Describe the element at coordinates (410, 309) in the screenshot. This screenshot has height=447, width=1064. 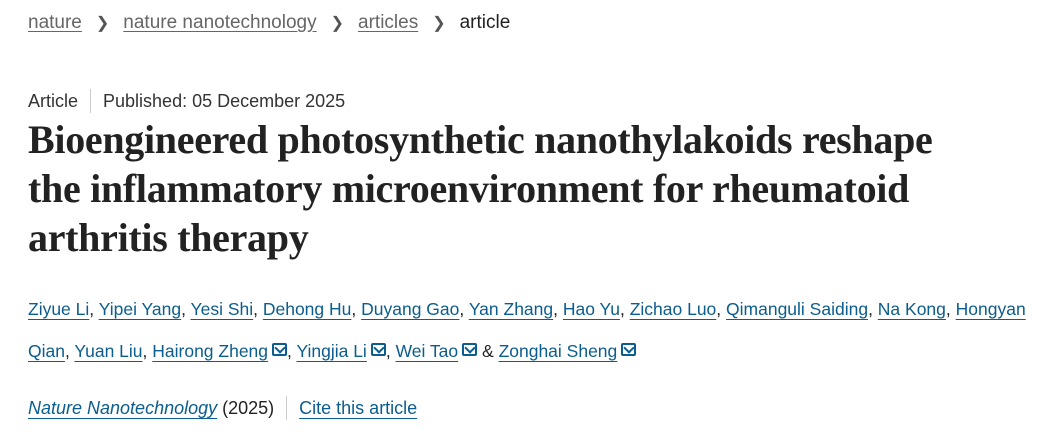
I see `author-link: Duyang Gao` at that location.